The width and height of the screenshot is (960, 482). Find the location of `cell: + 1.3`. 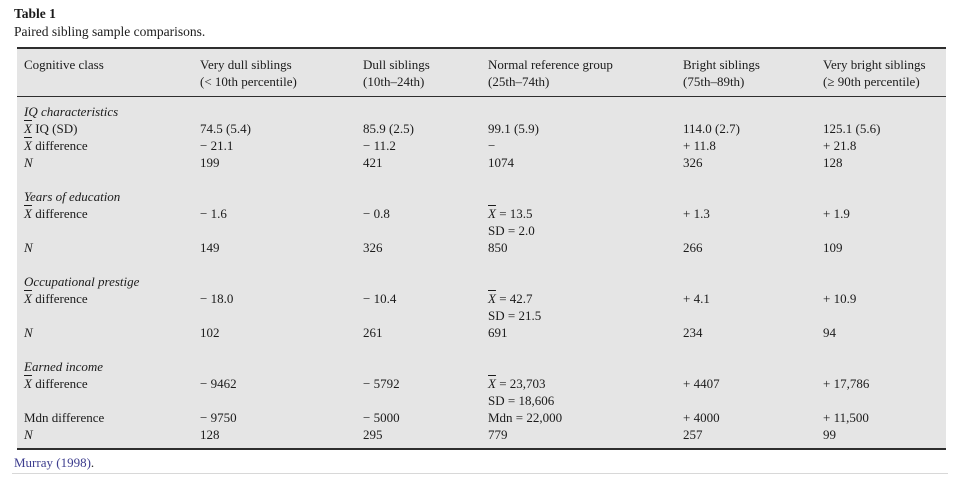

cell: + 1.3 is located at coordinates (696, 213).